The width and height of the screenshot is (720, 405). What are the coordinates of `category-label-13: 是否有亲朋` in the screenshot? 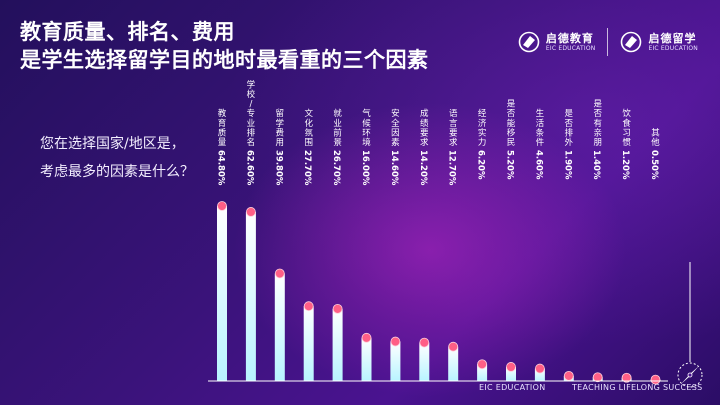 It's located at (597, 124).